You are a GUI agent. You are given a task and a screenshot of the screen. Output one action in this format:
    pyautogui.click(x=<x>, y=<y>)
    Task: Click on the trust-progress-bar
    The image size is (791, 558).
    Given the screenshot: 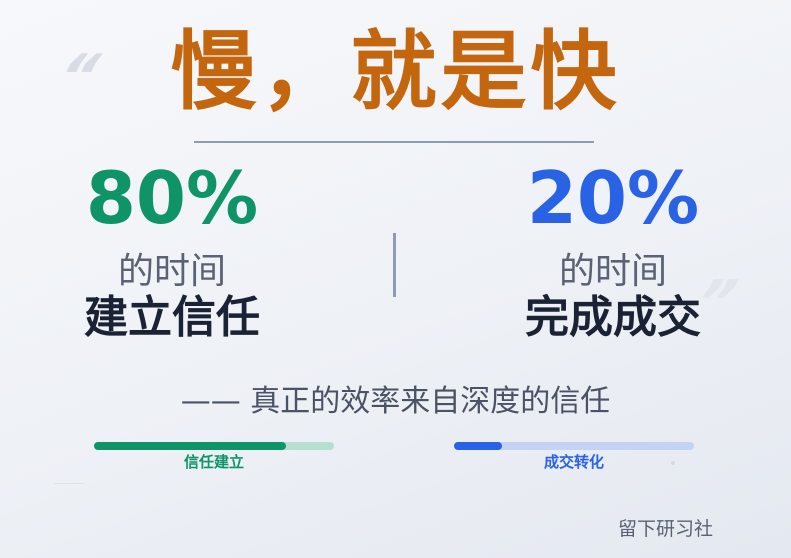 What is the action you would take?
    pyautogui.click(x=214, y=446)
    